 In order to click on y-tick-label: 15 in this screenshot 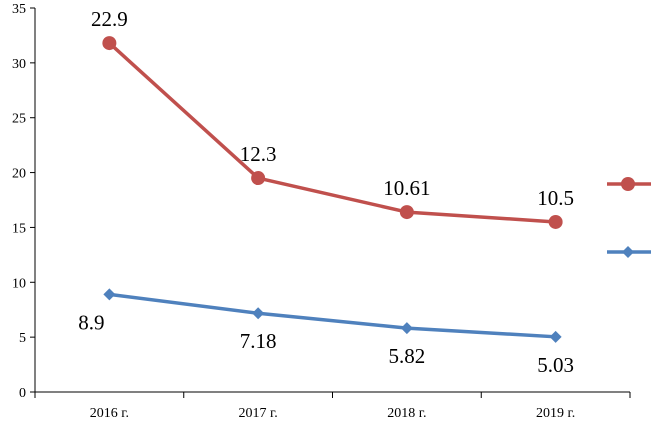, I will do `click(19, 228)`.